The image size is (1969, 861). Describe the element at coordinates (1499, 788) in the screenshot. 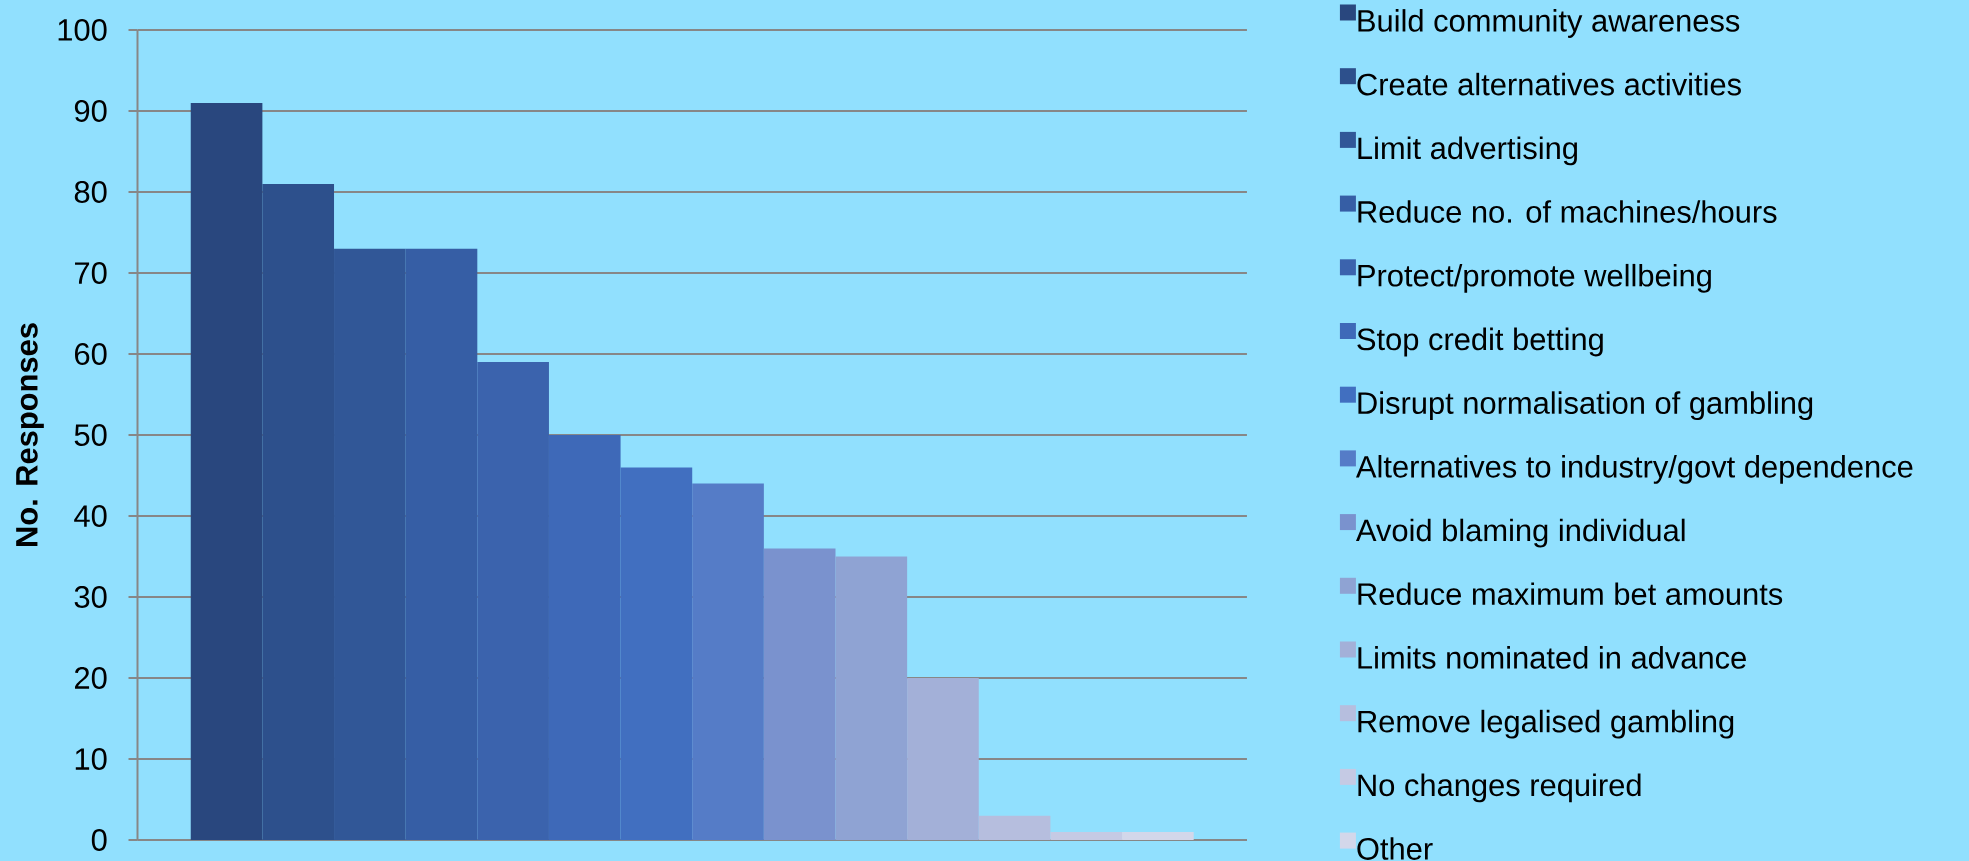

I see `legend-label: No changes required` at that location.